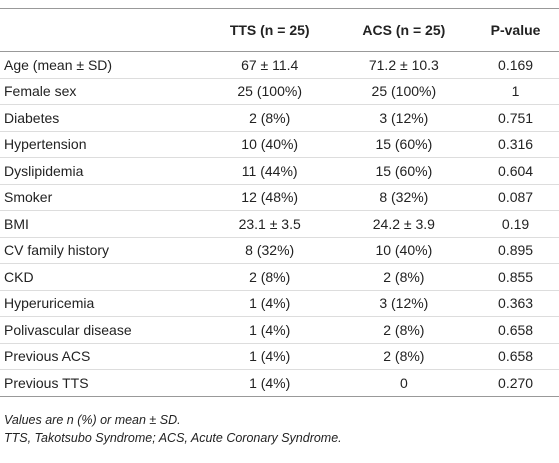  I want to click on cell: 71.2 ± 10.3, so click(404, 65).